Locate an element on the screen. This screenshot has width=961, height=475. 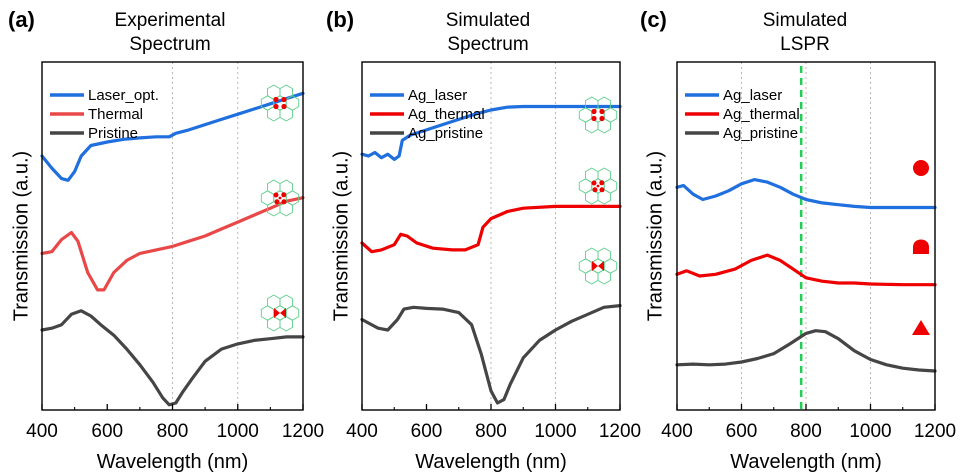
chart-title: LSPR is located at coordinates (805, 44).